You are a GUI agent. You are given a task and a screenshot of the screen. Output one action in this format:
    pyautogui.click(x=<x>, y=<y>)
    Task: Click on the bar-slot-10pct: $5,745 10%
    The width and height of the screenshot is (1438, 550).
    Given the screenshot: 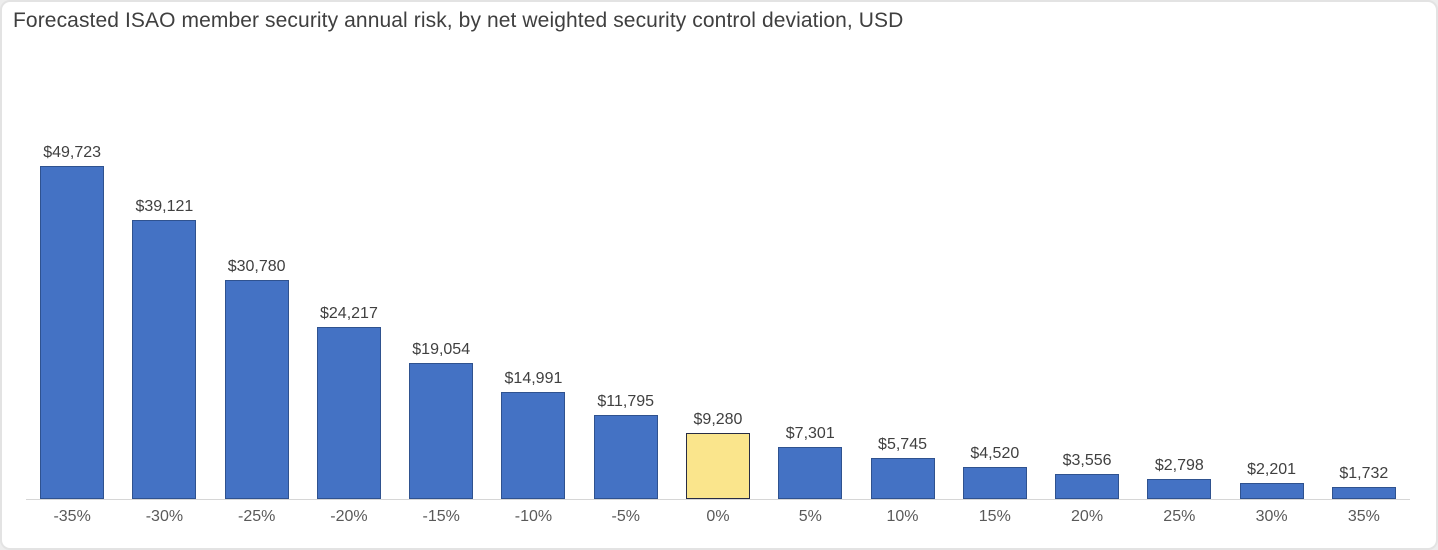 What is the action you would take?
    pyautogui.click(x=902, y=335)
    